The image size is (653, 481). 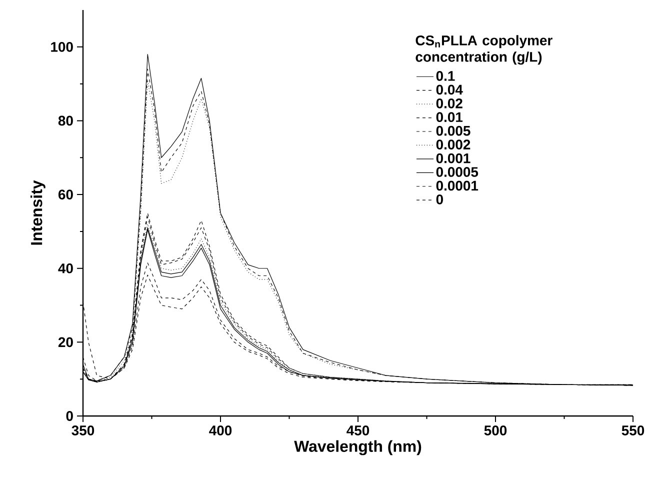 I want to click on y-tick-label: 100, so click(x=62, y=47).